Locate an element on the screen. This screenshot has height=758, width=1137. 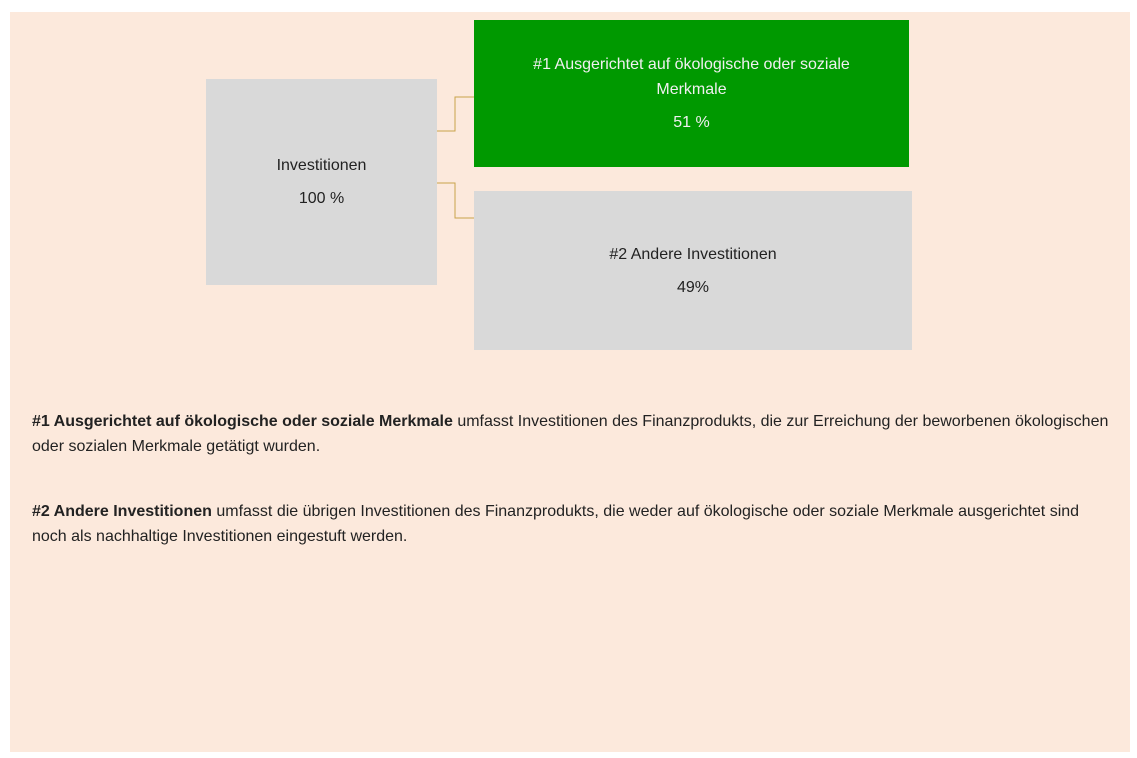
note-term: #2 Andere Investitionen is located at coordinates (122, 511).